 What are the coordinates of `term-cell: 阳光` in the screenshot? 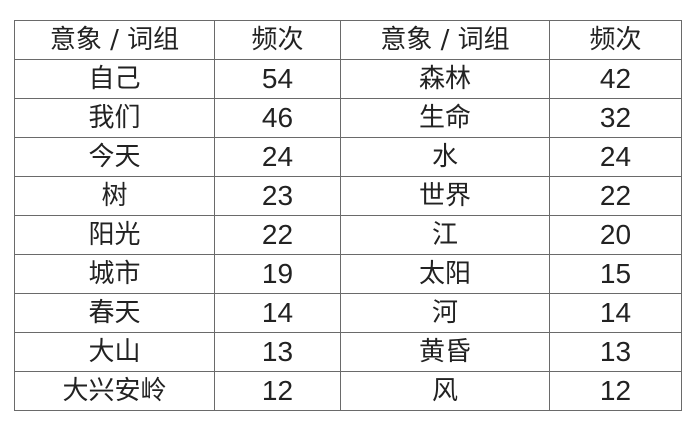 It's located at (114, 235).